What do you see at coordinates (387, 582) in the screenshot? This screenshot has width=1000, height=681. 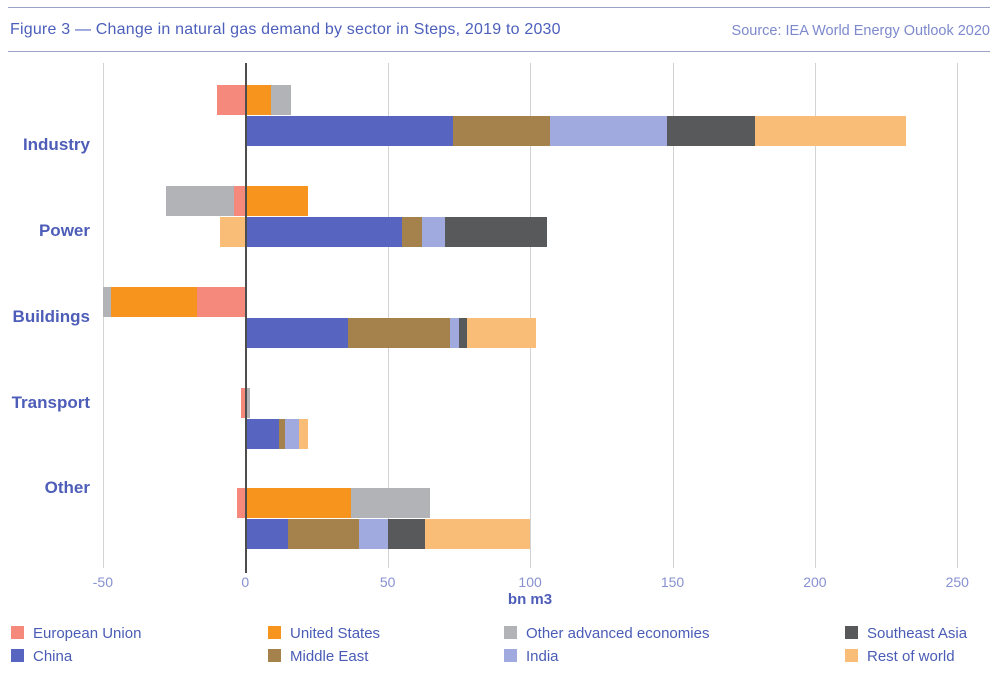 I see `x-tick-label-50: 50` at bounding box center [387, 582].